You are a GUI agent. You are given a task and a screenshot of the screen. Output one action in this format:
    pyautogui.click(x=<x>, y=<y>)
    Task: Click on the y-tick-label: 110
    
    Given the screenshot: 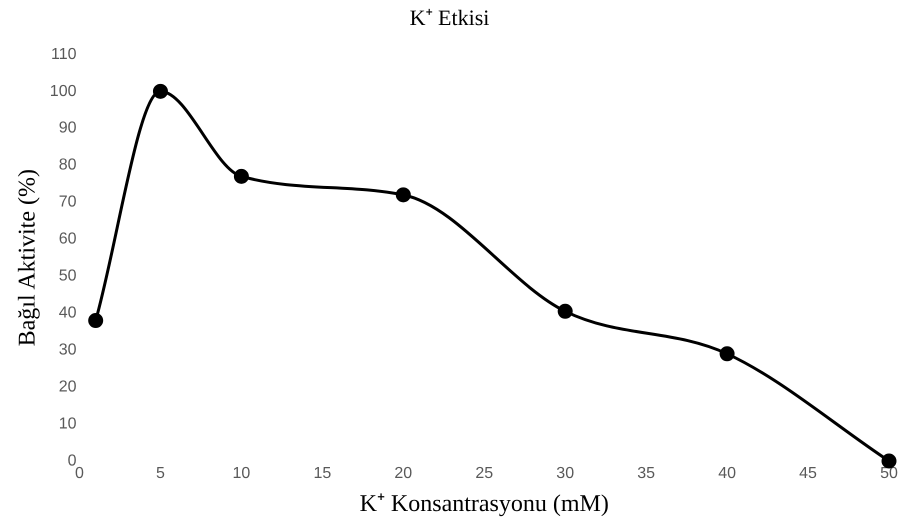 What is the action you would take?
    pyautogui.click(x=63, y=54)
    